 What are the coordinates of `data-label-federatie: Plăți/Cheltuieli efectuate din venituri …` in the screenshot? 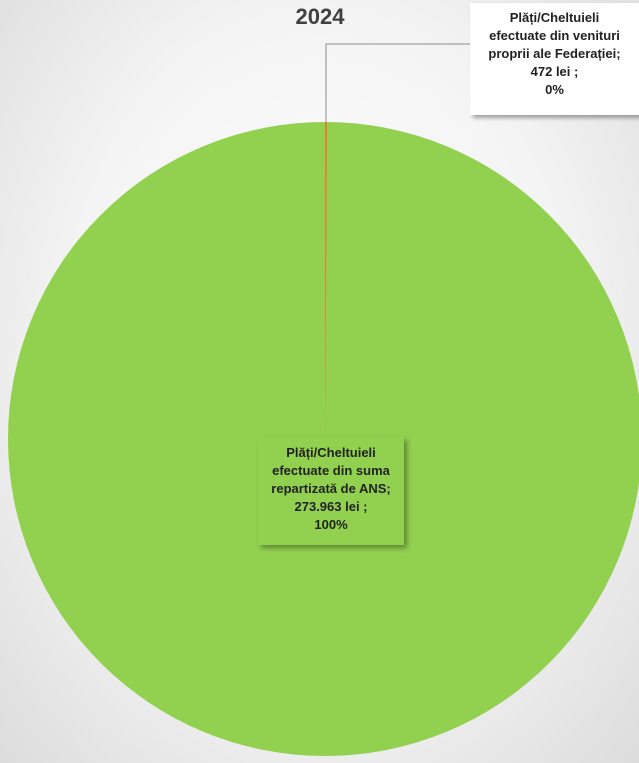 It's located at (554, 59).